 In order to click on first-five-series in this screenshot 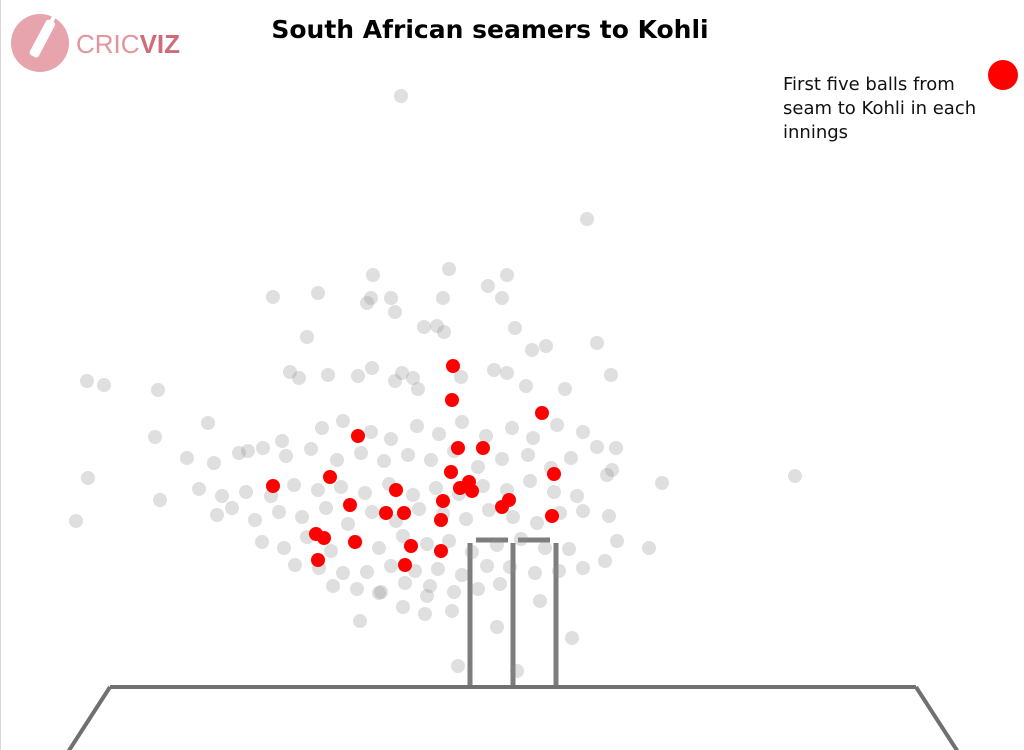, I will do `click(413, 465)`.